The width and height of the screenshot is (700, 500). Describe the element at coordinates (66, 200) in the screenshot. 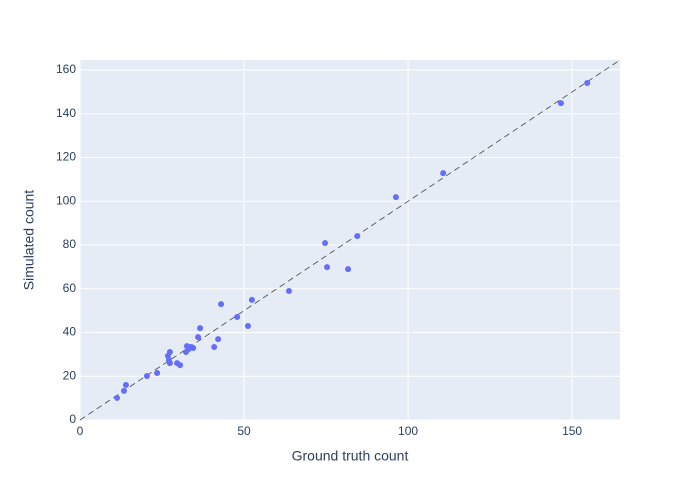

I see `y-tick-label: 100` at that location.